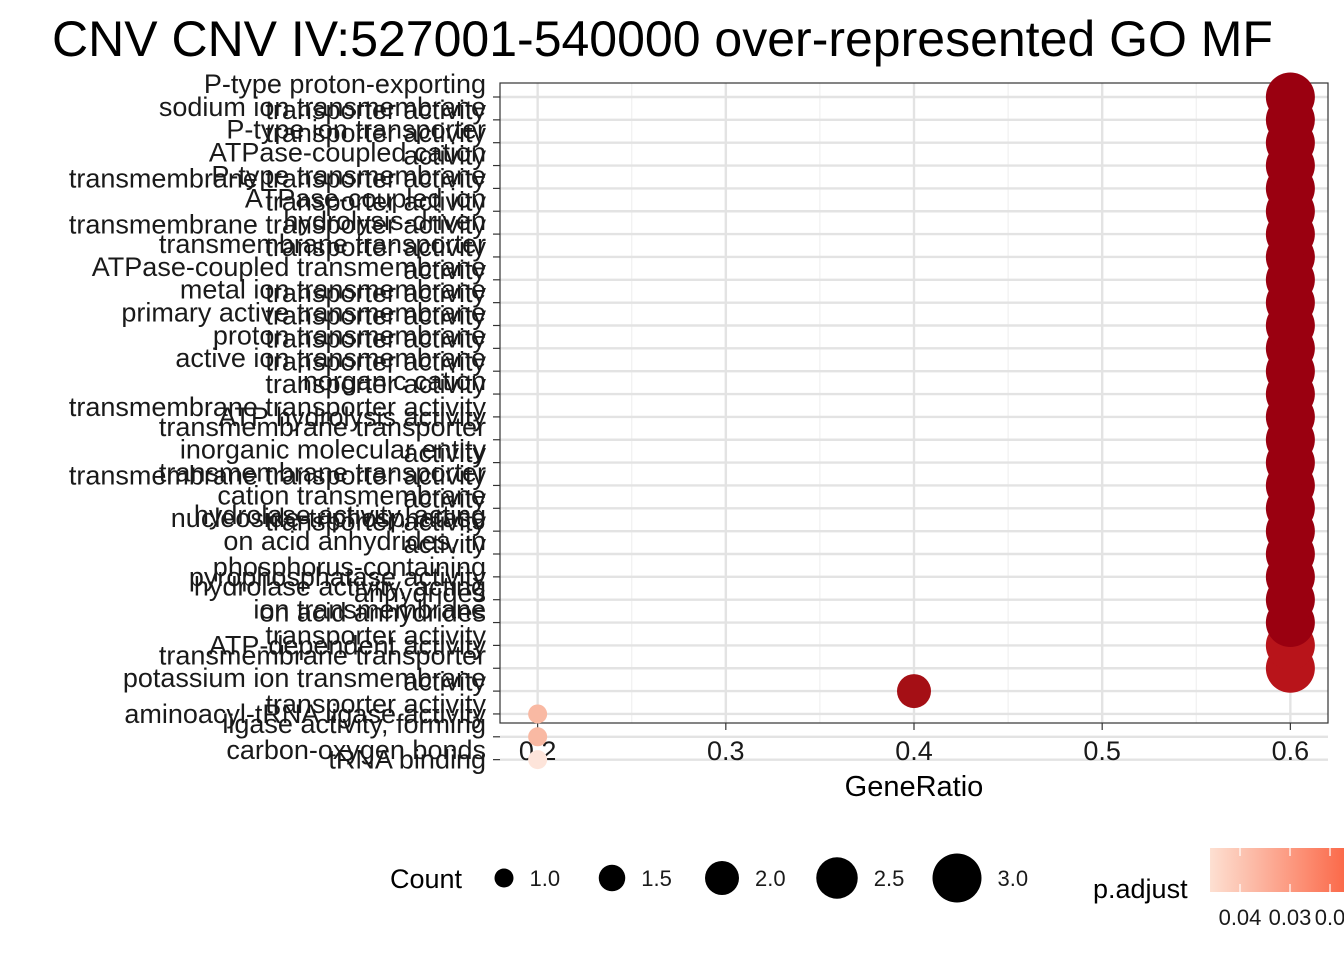 The width and height of the screenshot is (1344, 960). I want to click on y-tick-label: hydrolysis-driven, so click(384, 221).